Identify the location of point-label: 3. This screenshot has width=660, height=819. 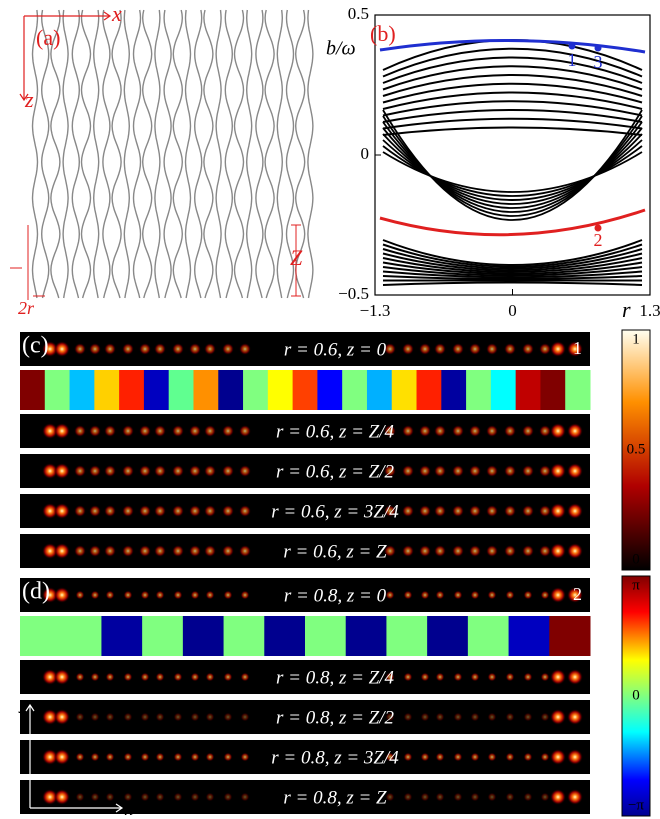
(598, 62).